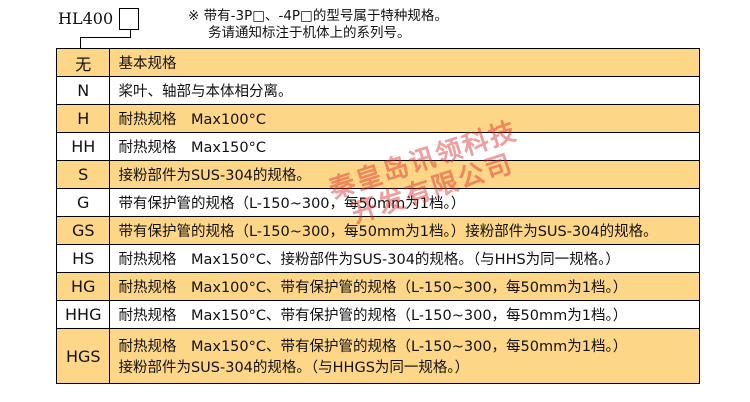 Image resolution: width=750 pixels, height=402 pixels. What do you see at coordinates (404, 146) in the screenshot?
I see `spec-description: 耐热规格 Max150°C` at bounding box center [404, 146].